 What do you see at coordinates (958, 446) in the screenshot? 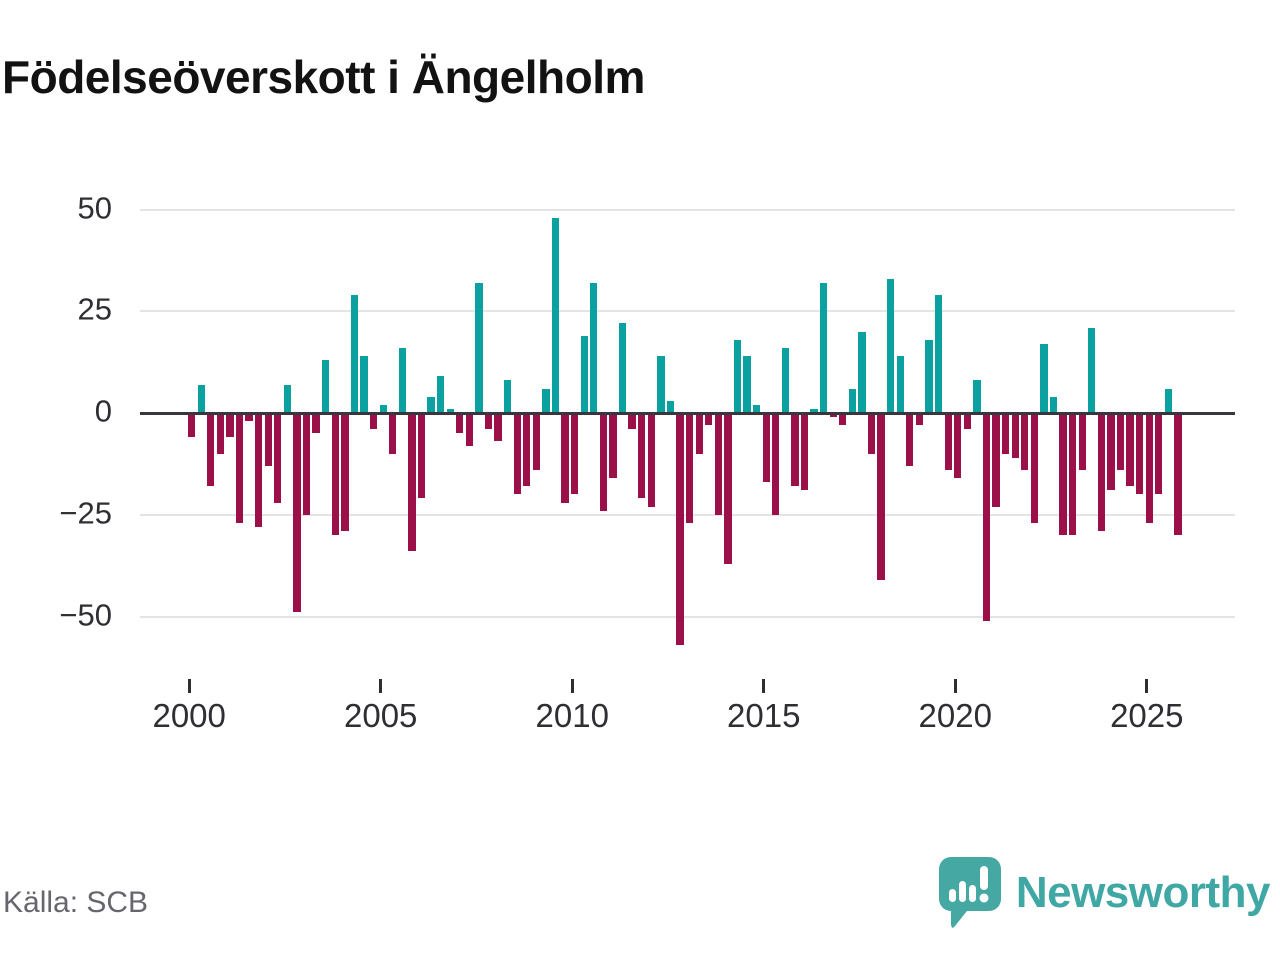
I see `bar-2020Q1` at bounding box center [958, 446].